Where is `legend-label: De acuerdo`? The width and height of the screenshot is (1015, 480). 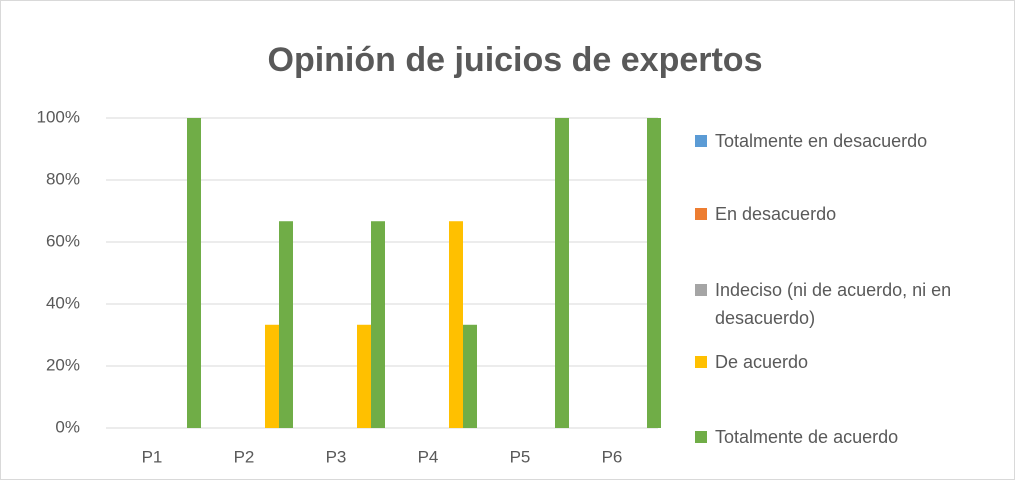 legend-label: De acuerdo is located at coordinates (762, 362).